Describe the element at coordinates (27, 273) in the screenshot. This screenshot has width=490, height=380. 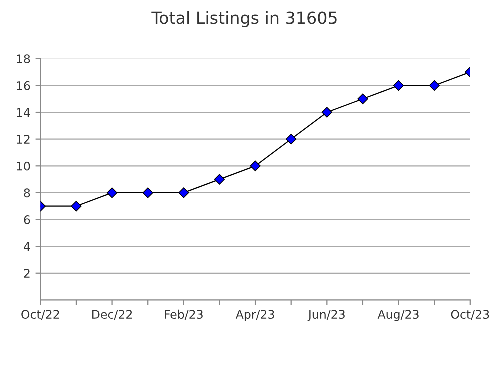
I see `y-tick-label: 2` at that location.